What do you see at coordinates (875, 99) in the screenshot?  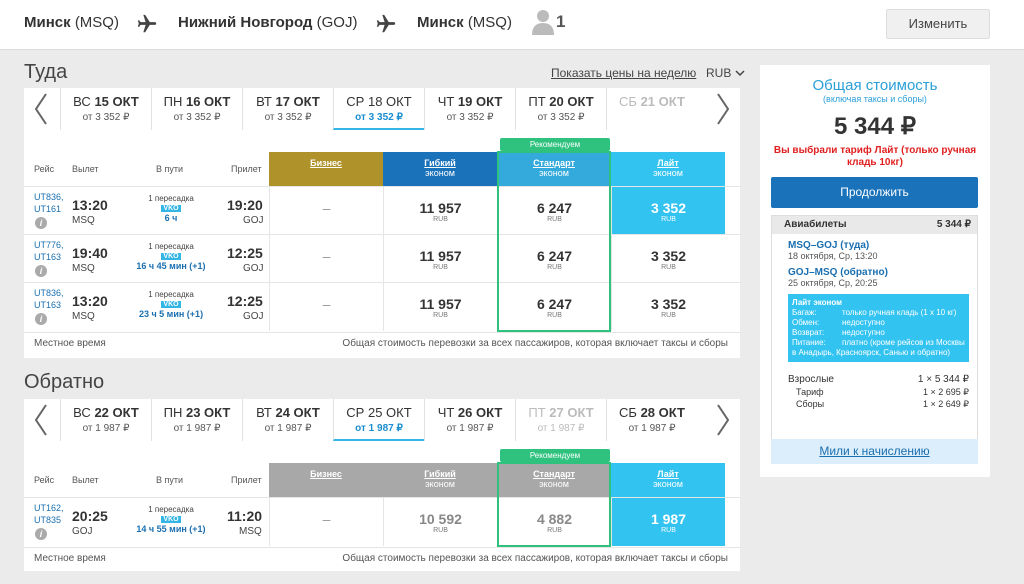 I see `summary-subtitle: (включая таксы и сборы)` at bounding box center [875, 99].